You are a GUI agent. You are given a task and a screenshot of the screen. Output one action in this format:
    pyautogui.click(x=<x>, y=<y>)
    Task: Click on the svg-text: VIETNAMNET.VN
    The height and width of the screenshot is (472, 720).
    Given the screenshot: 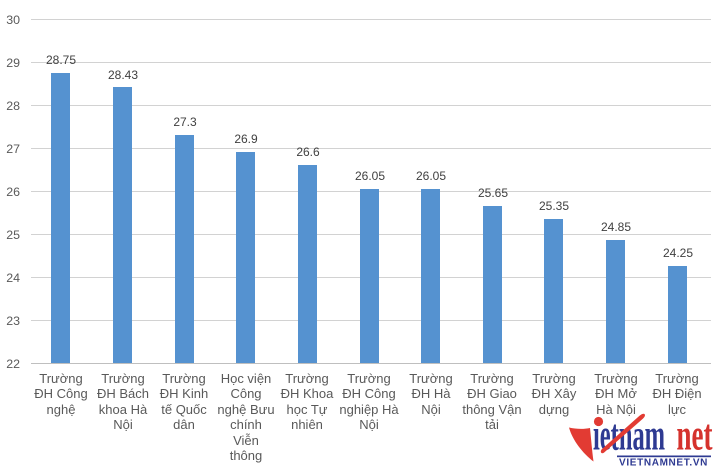 What is the action you would take?
    pyautogui.click(x=663, y=463)
    